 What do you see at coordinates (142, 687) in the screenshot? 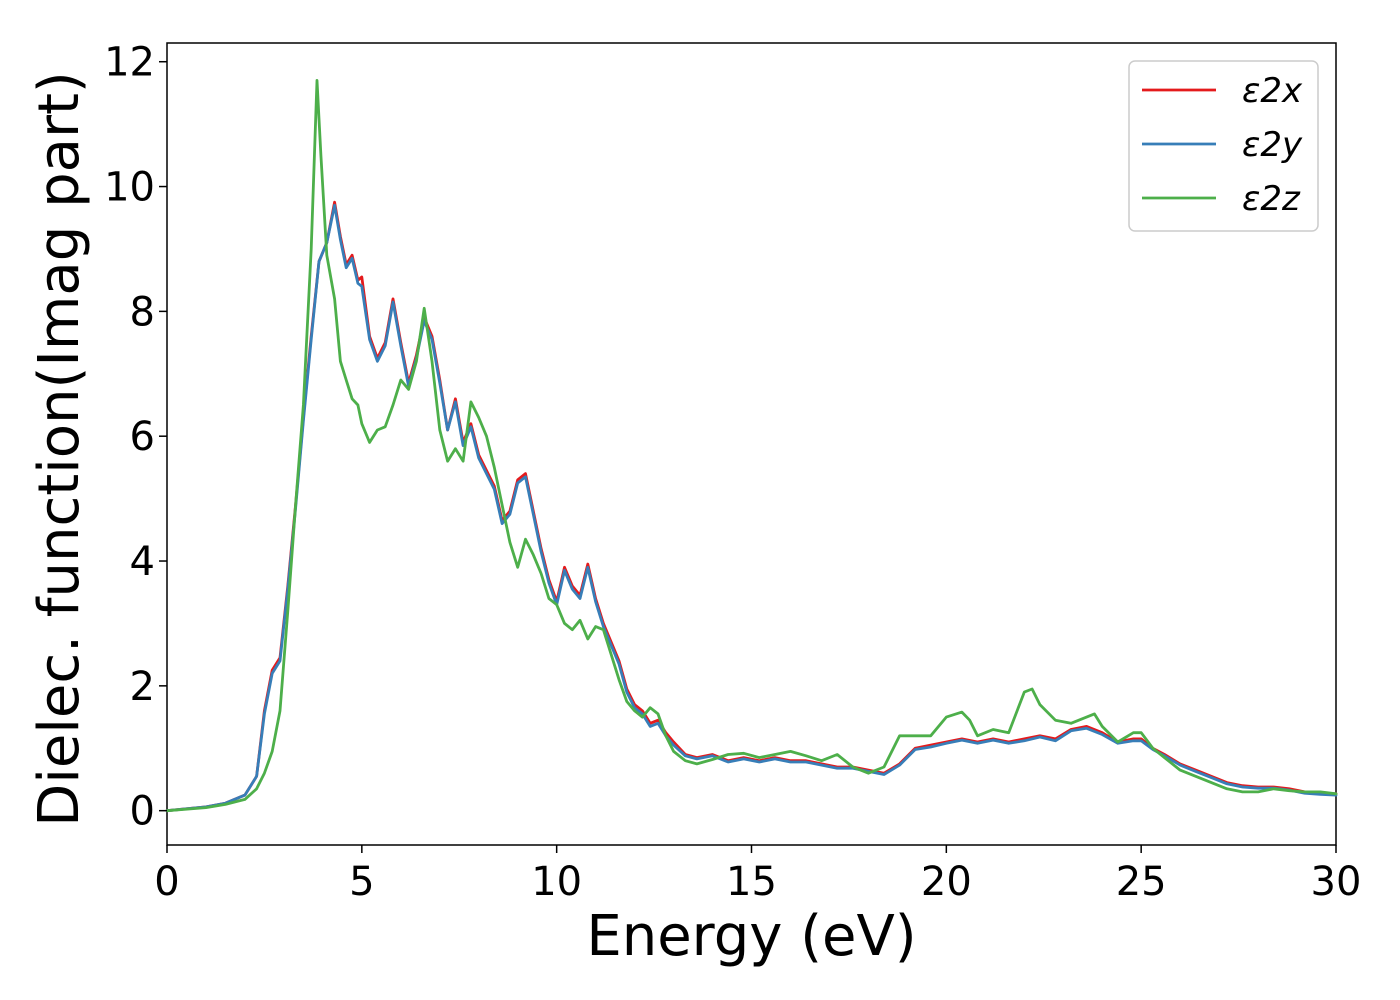
I see `y-tick-label: 2` at bounding box center [142, 687].